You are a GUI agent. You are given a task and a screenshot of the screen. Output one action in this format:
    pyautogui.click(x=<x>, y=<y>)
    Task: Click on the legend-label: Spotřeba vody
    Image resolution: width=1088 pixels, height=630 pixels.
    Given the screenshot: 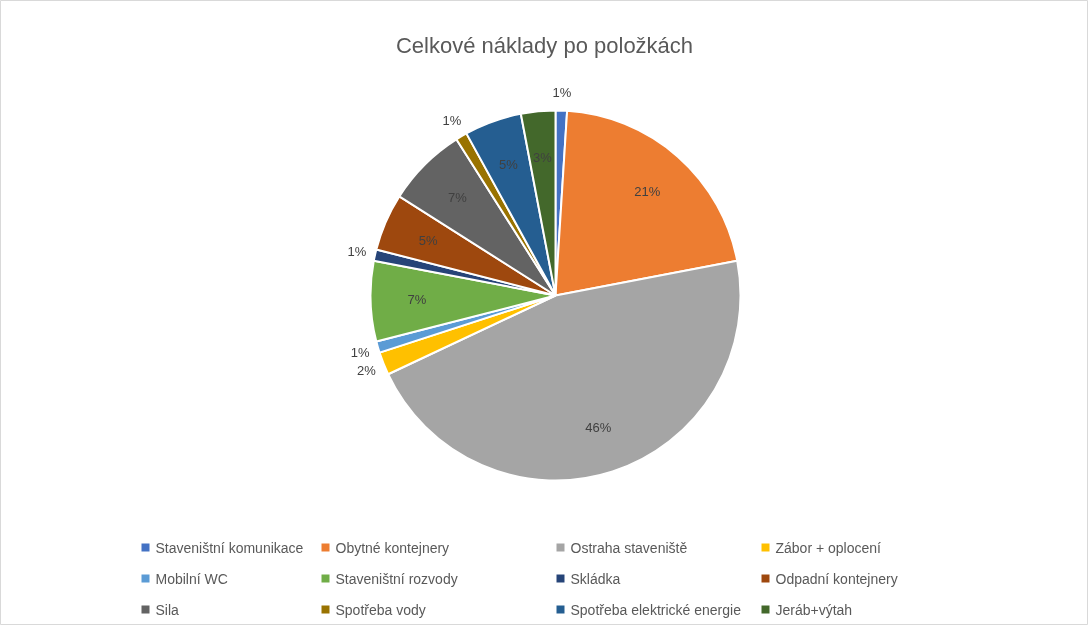 What is the action you would take?
    pyautogui.click(x=380, y=609)
    